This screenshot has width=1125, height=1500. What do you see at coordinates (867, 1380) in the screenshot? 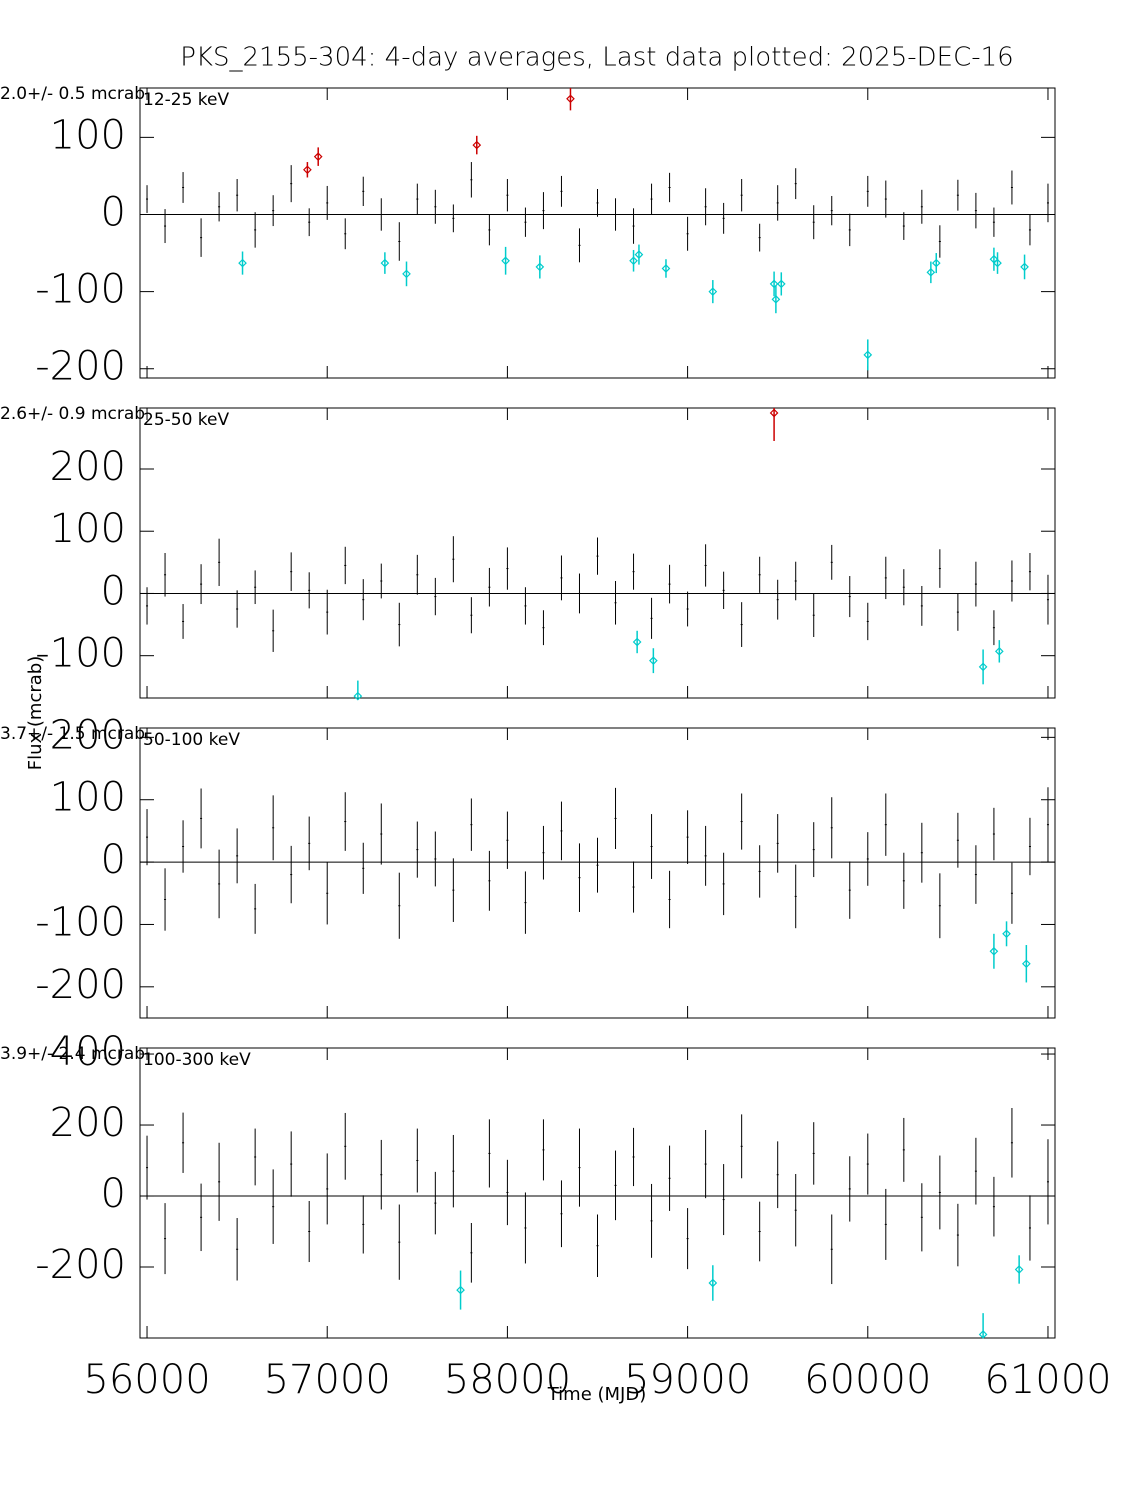
I see `x-tick-label: 60000` at bounding box center [867, 1380].